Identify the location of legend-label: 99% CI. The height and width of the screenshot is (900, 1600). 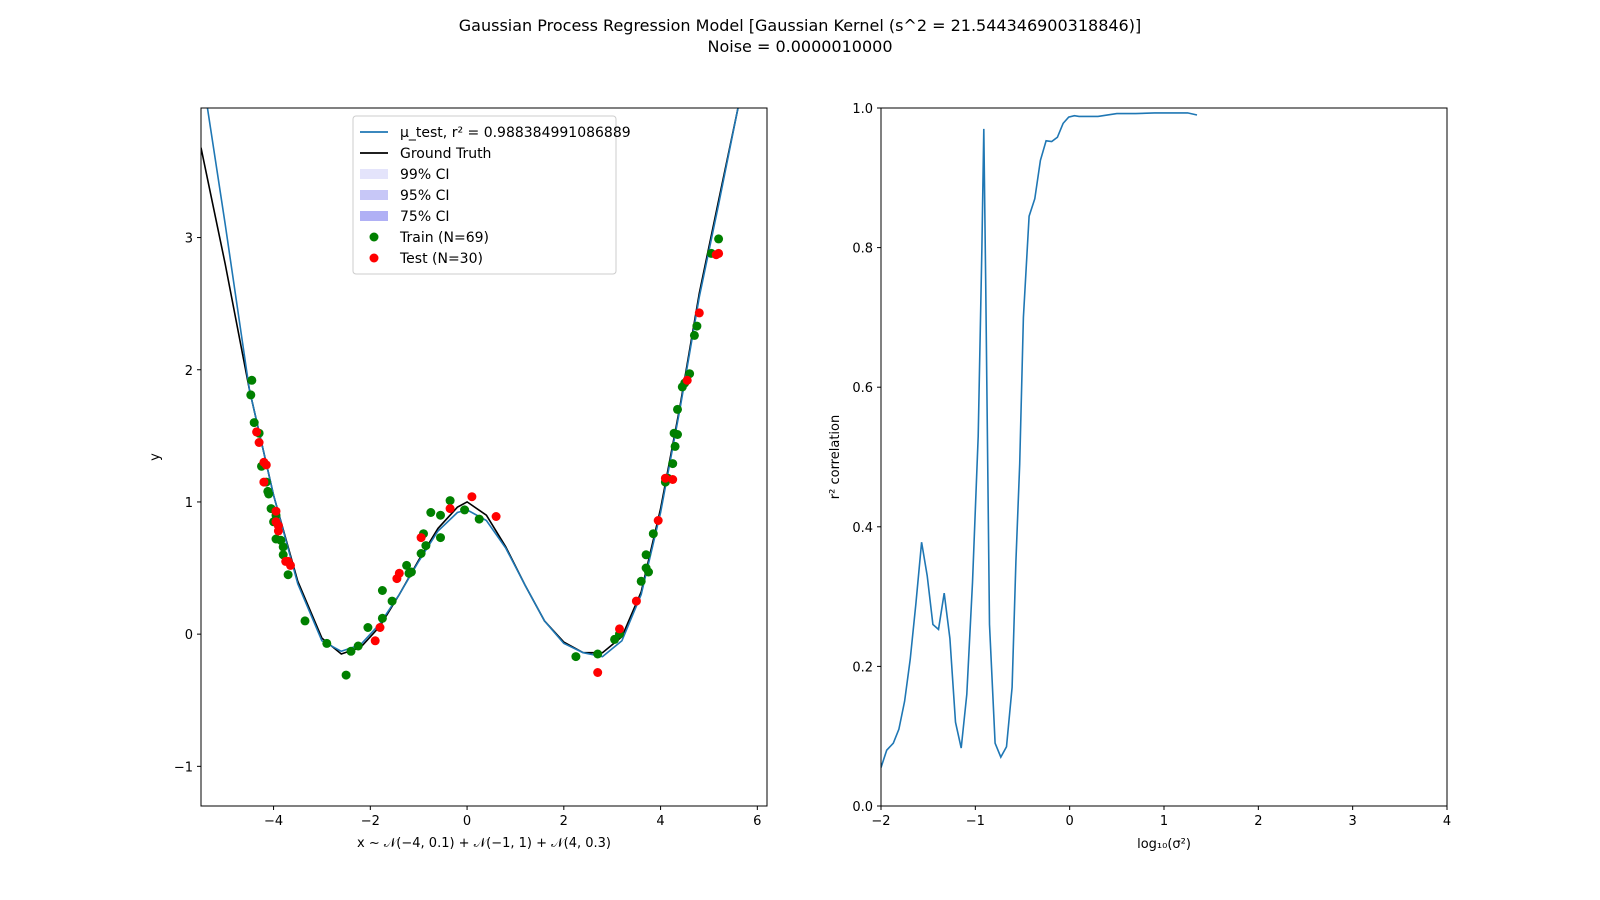
(424, 175).